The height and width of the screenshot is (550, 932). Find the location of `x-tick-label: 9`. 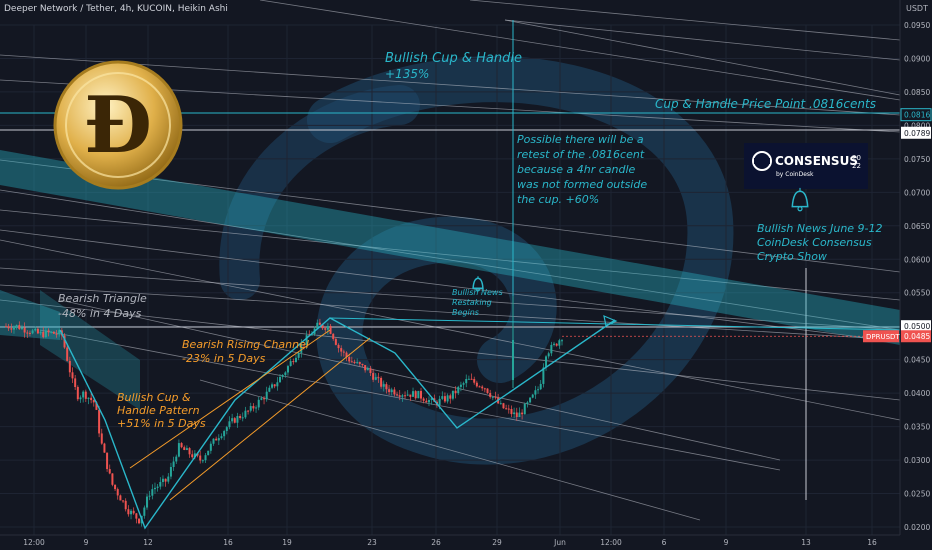

x-tick-label: 9 is located at coordinates (726, 542).